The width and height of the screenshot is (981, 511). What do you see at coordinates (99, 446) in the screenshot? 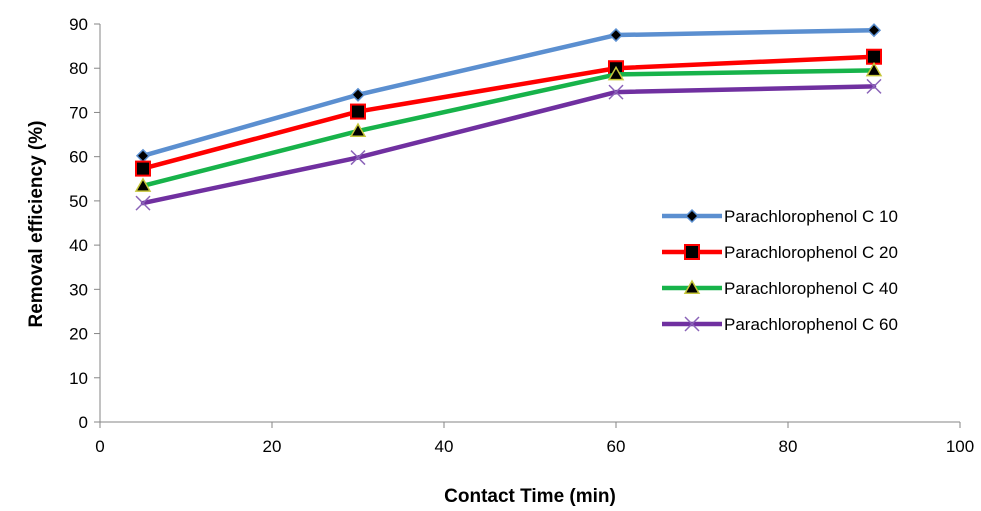
I see `x-tick-label: 0` at bounding box center [99, 446].